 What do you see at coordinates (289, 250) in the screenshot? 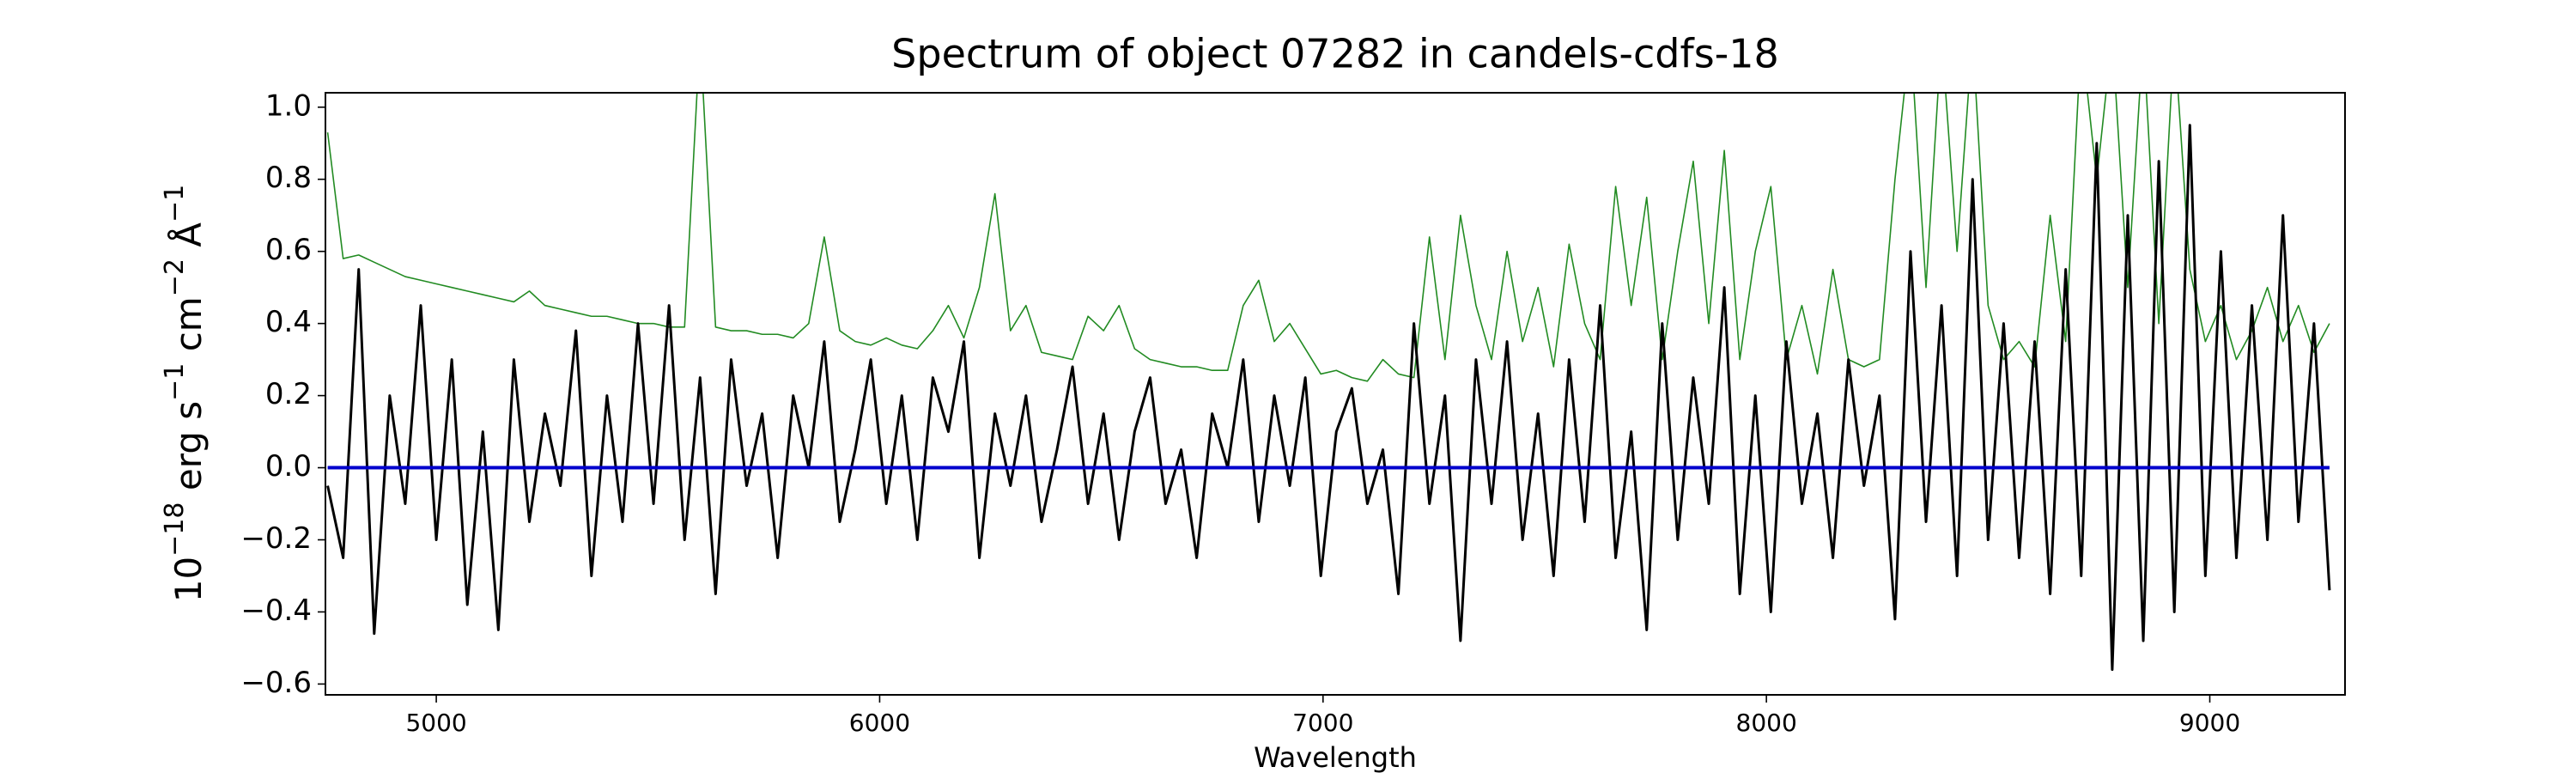
I see `y-tick-label: 0.6` at bounding box center [289, 250].